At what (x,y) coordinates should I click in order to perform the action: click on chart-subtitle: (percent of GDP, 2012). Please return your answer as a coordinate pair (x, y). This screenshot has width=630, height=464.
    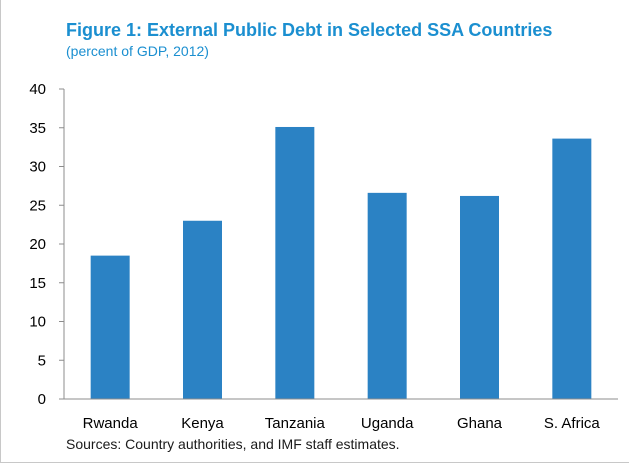
    Looking at the image, I should click on (137, 51).